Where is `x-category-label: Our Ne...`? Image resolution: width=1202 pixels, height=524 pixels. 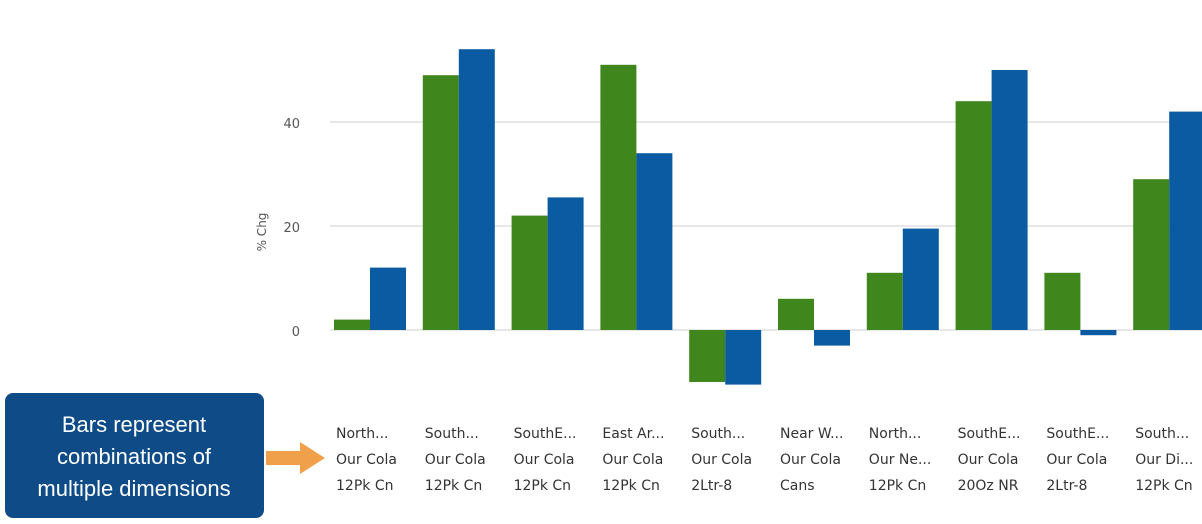 x-category-label: Our Ne... is located at coordinates (900, 460).